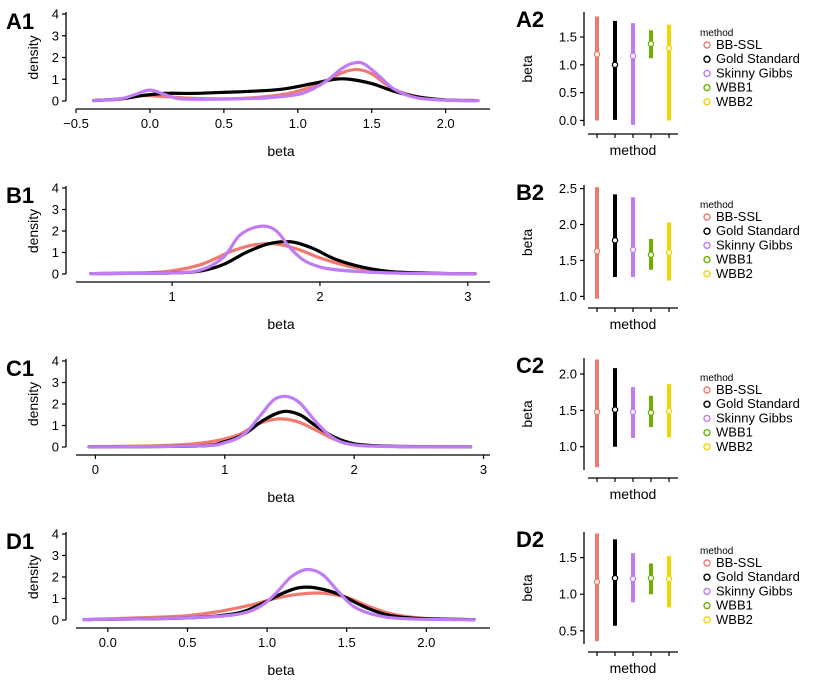  Describe the element at coordinates (446, 123) in the screenshot. I see `x-tick-label: 2.0` at that location.